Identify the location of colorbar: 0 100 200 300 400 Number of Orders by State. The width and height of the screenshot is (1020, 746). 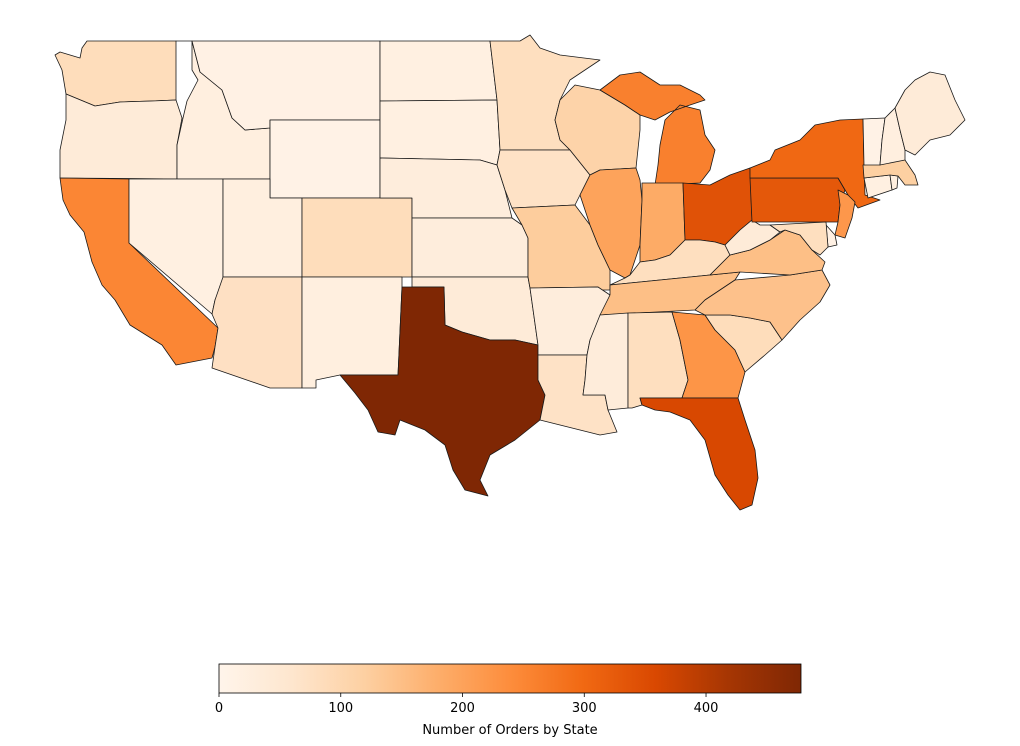
(508, 700).